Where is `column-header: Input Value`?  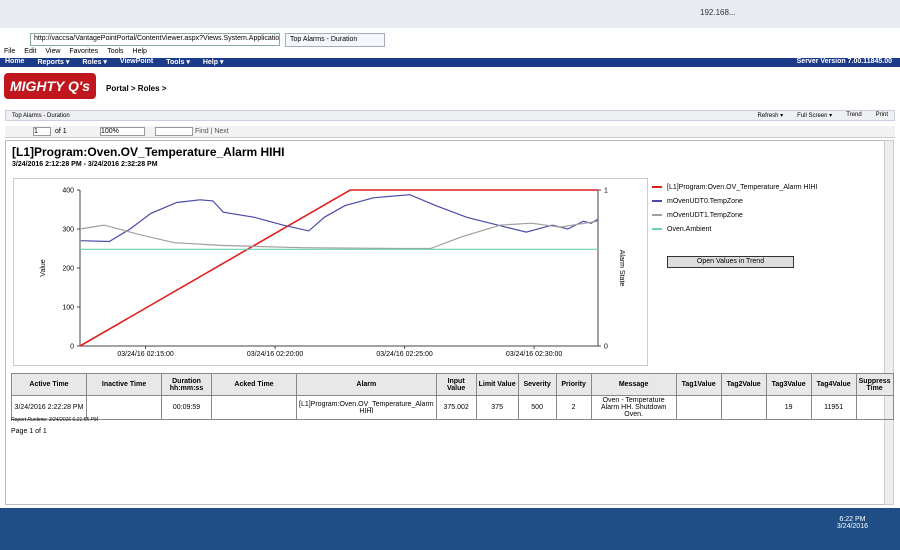
column-header: Input Value is located at coordinates (456, 385).